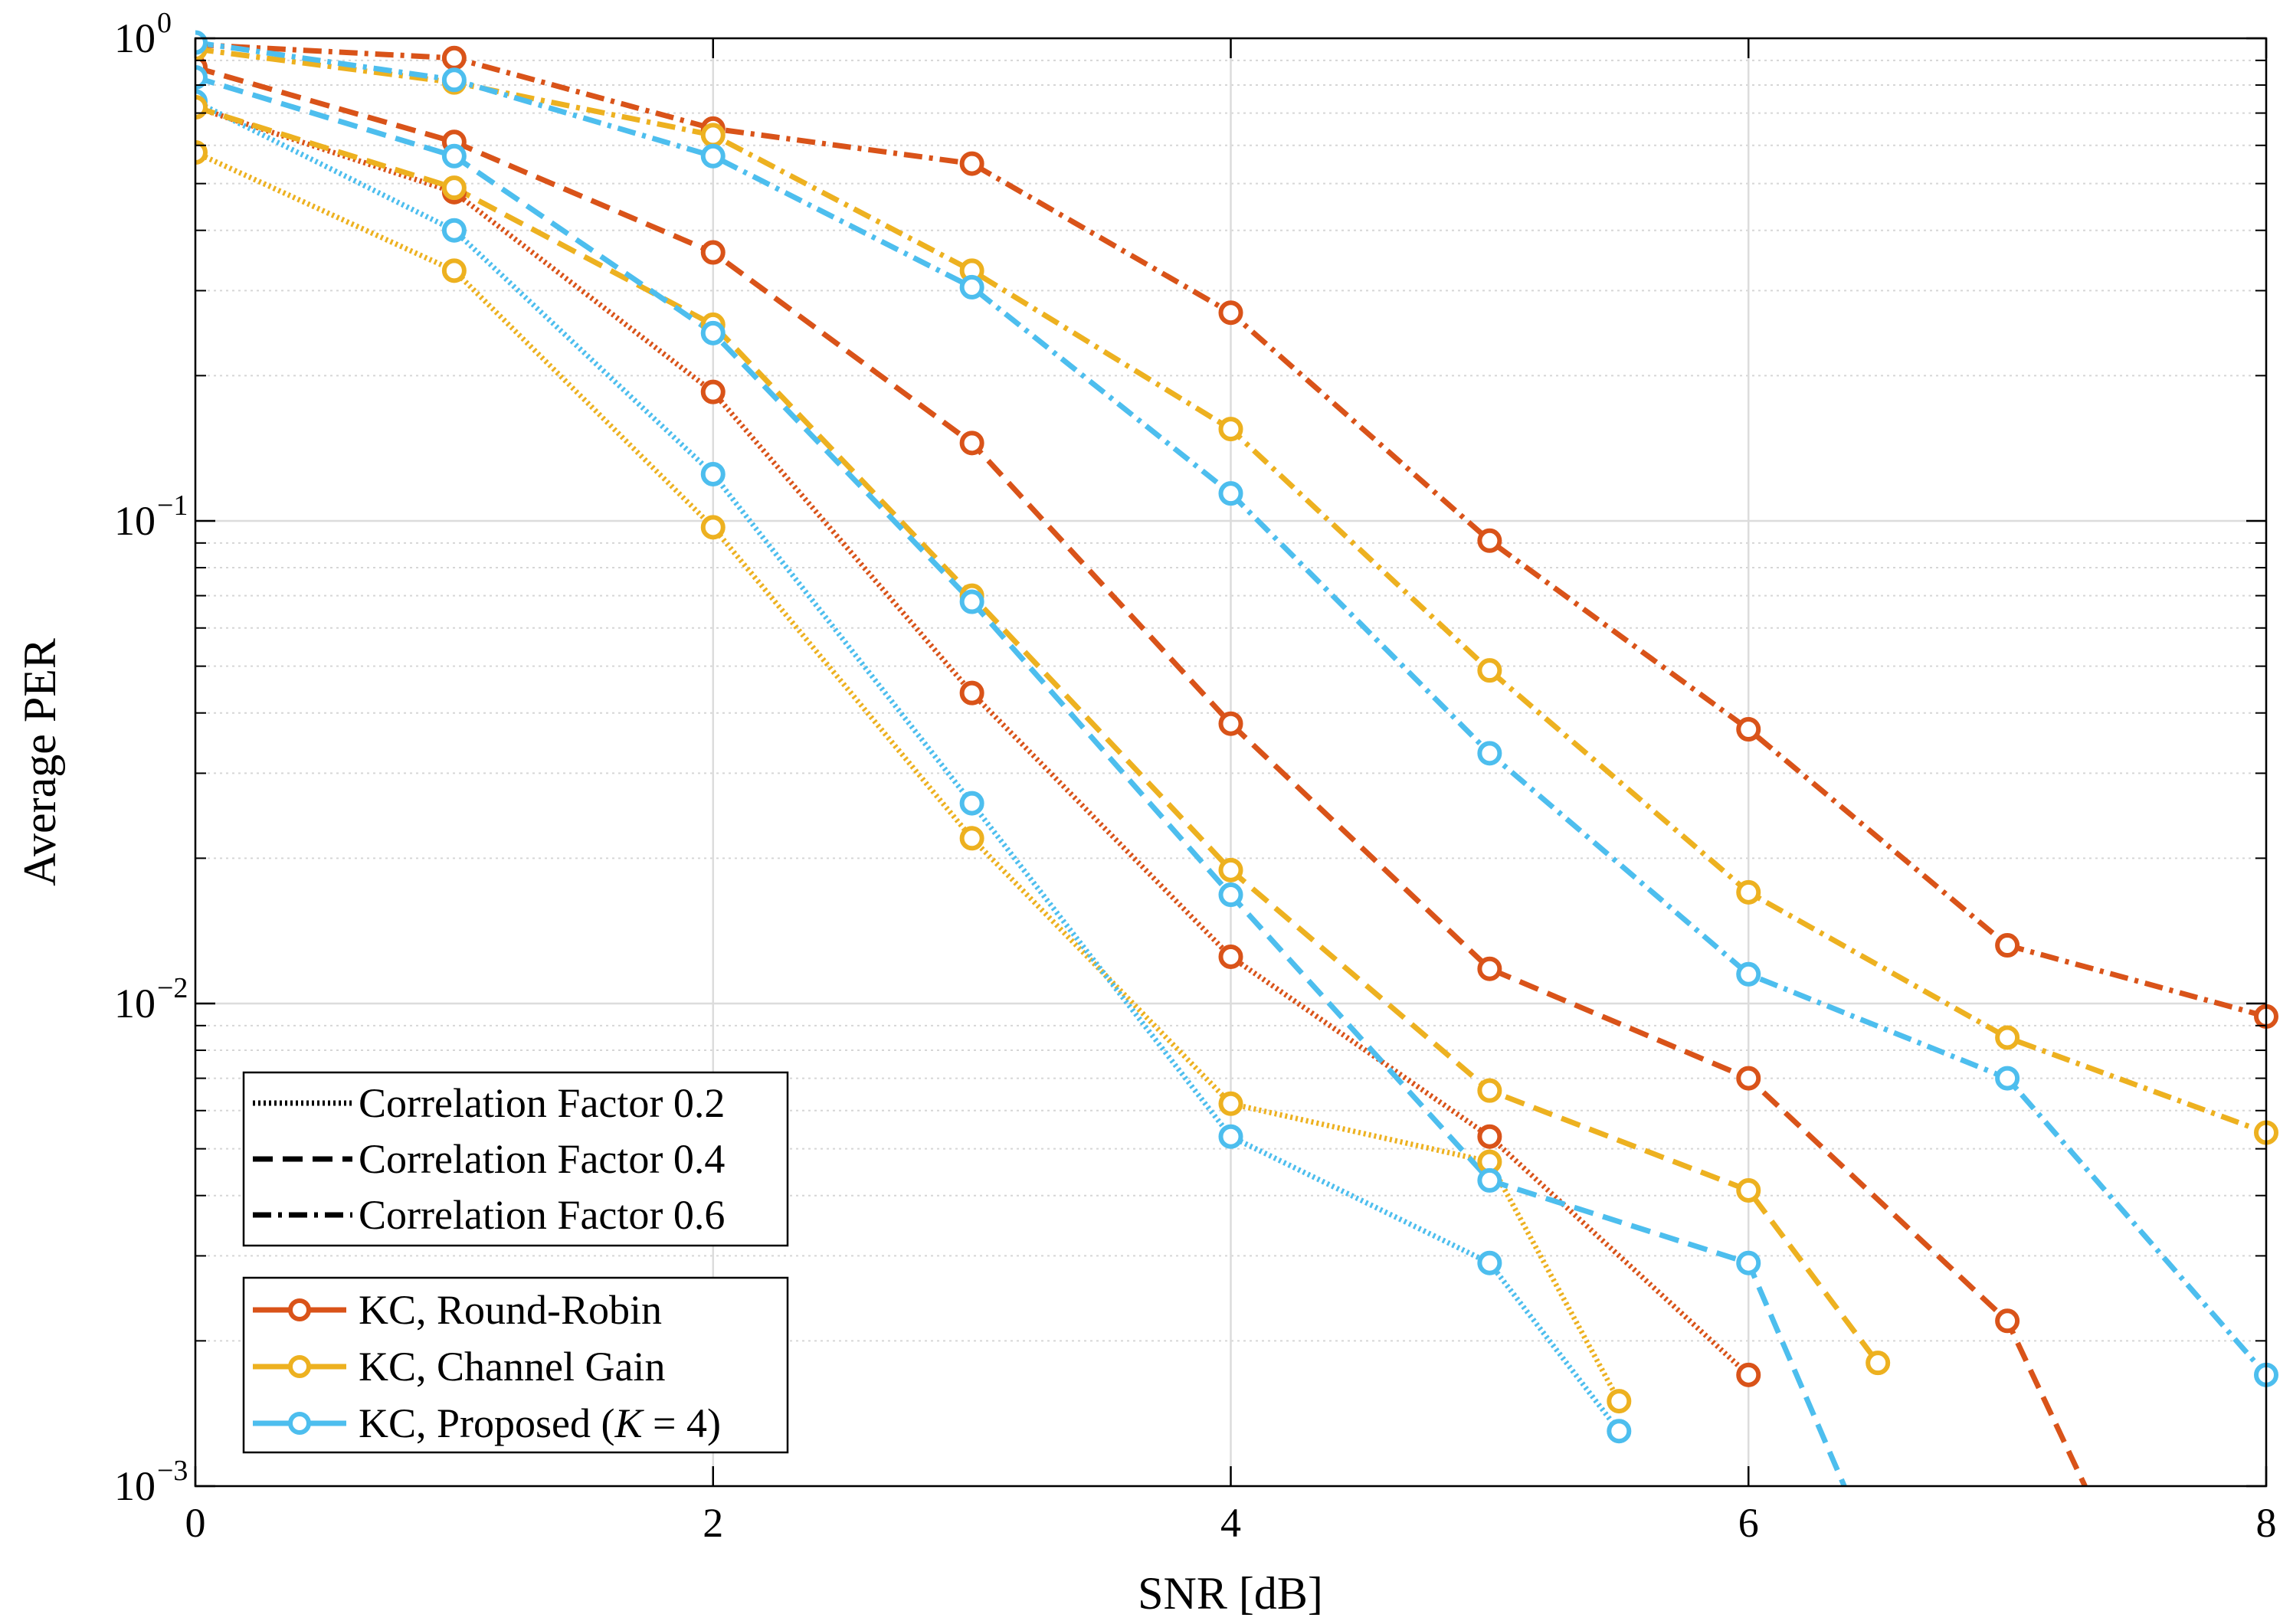 This screenshot has width=2293, height=1624. What do you see at coordinates (40, 762) in the screenshot?
I see `y-axis-label: Average PER` at bounding box center [40, 762].